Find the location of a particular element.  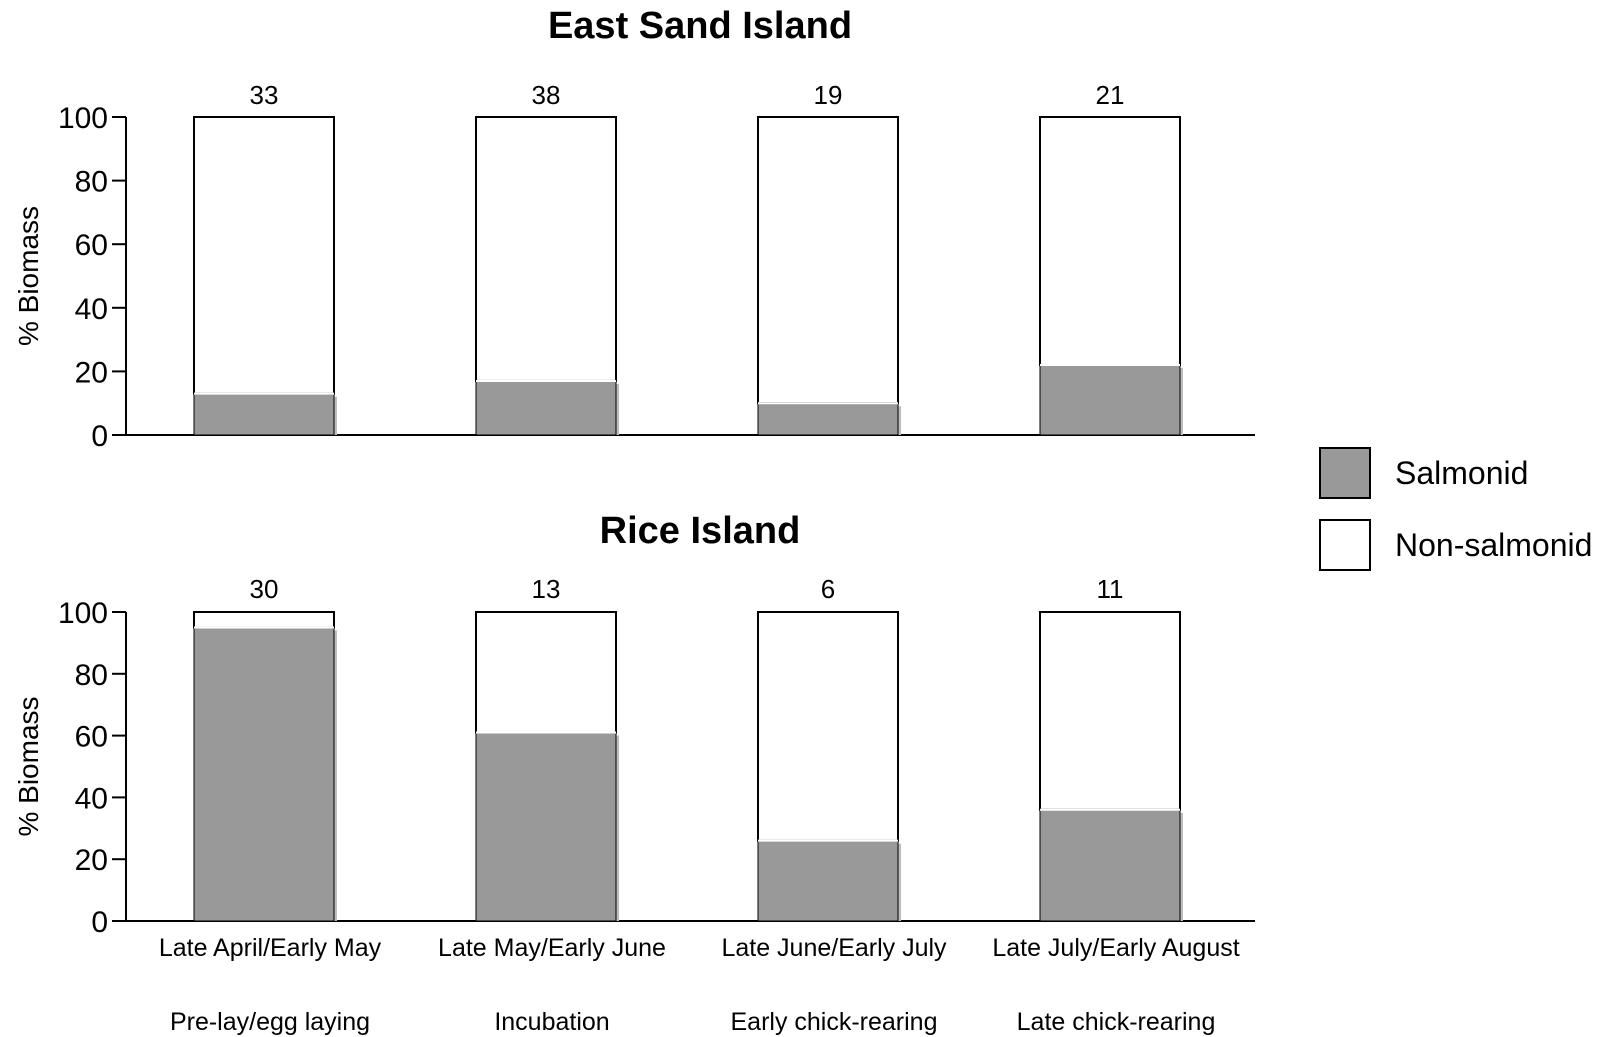

legend-swatch-salmonid is located at coordinates (1345, 473).